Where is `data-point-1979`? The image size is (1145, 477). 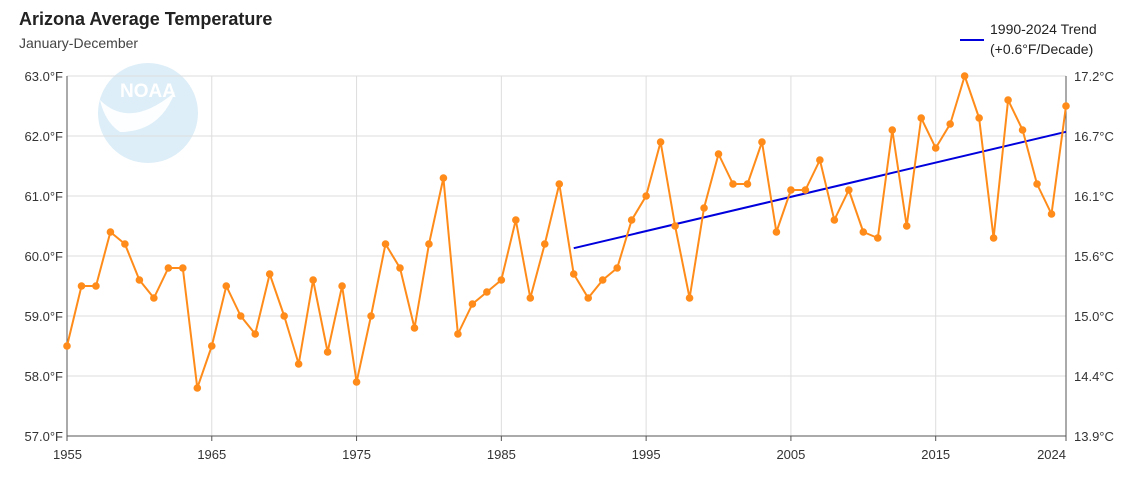 data-point-1979 is located at coordinates (414, 328).